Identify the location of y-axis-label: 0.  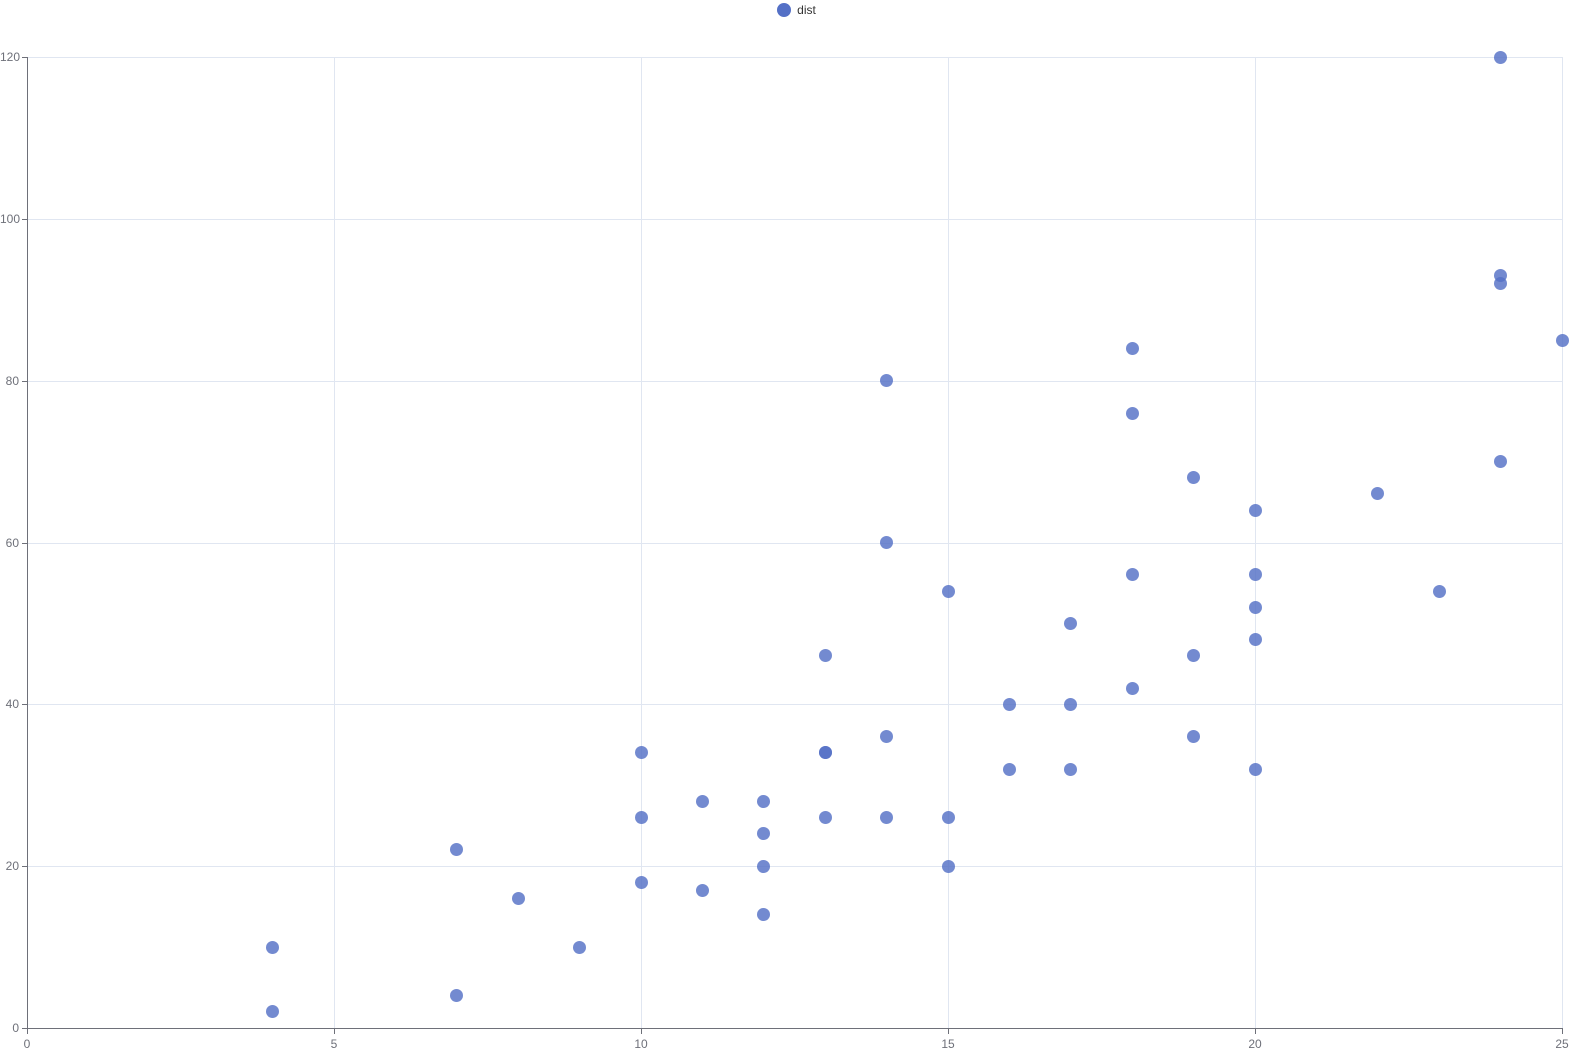
(15, 1028).